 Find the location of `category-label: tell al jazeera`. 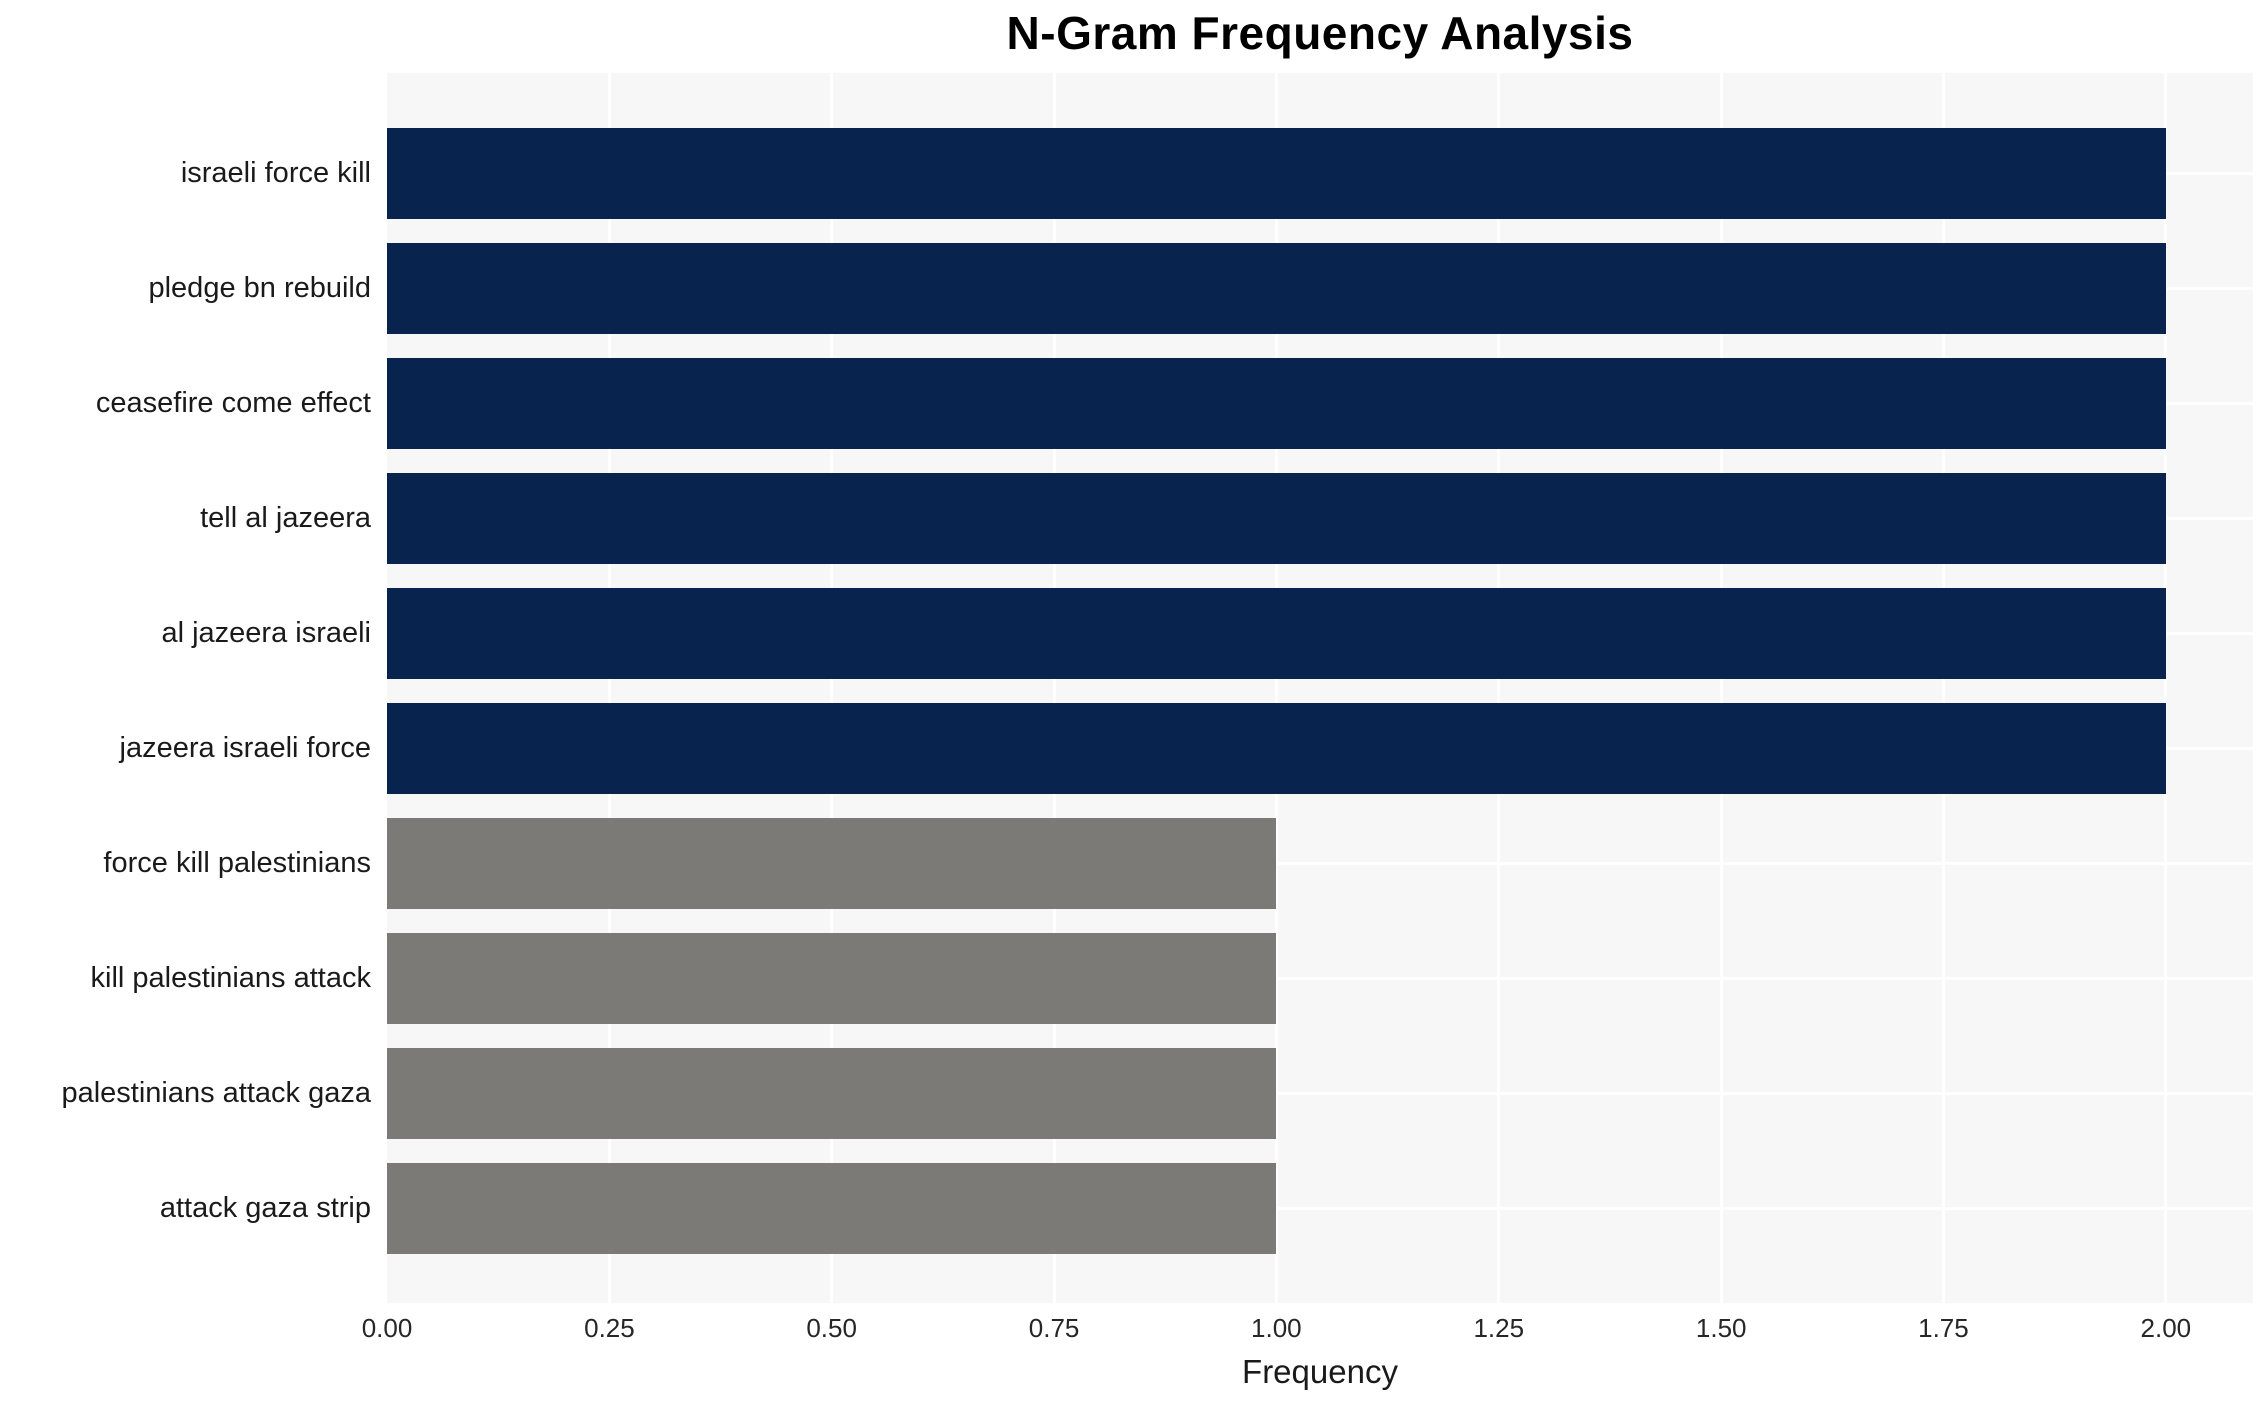

category-label: tell al jazeera is located at coordinates (285, 518).